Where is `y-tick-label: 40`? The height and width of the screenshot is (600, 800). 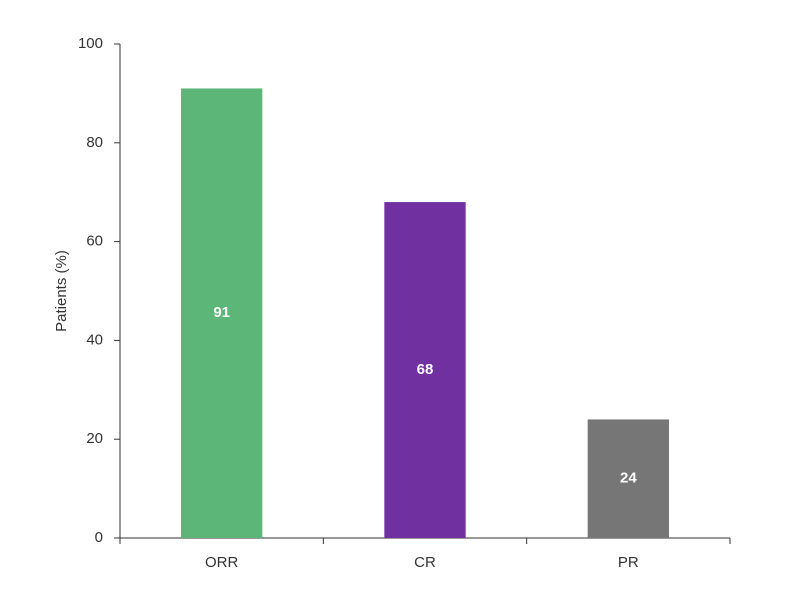 y-tick-label: 40 is located at coordinates (94, 339).